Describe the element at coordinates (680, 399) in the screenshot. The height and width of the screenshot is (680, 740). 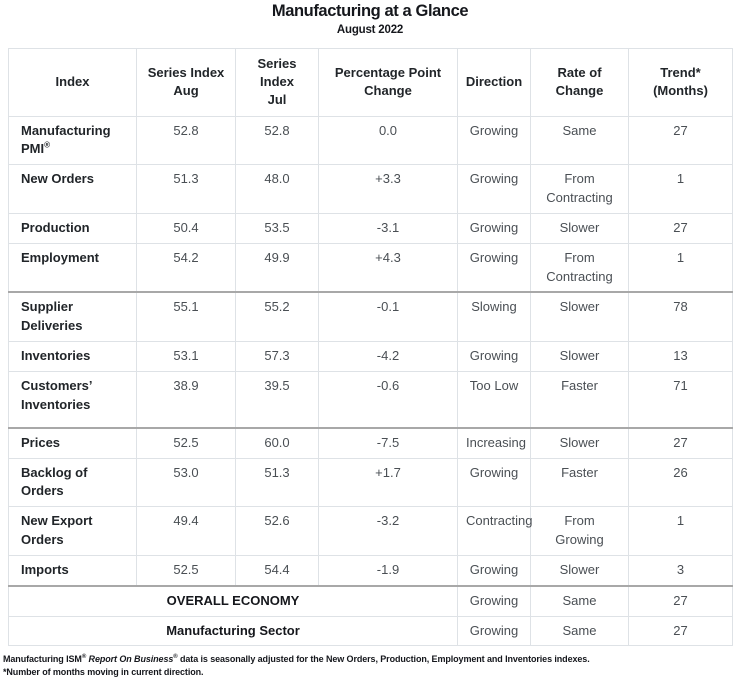
I see `trend-months-cell: 71` at that location.